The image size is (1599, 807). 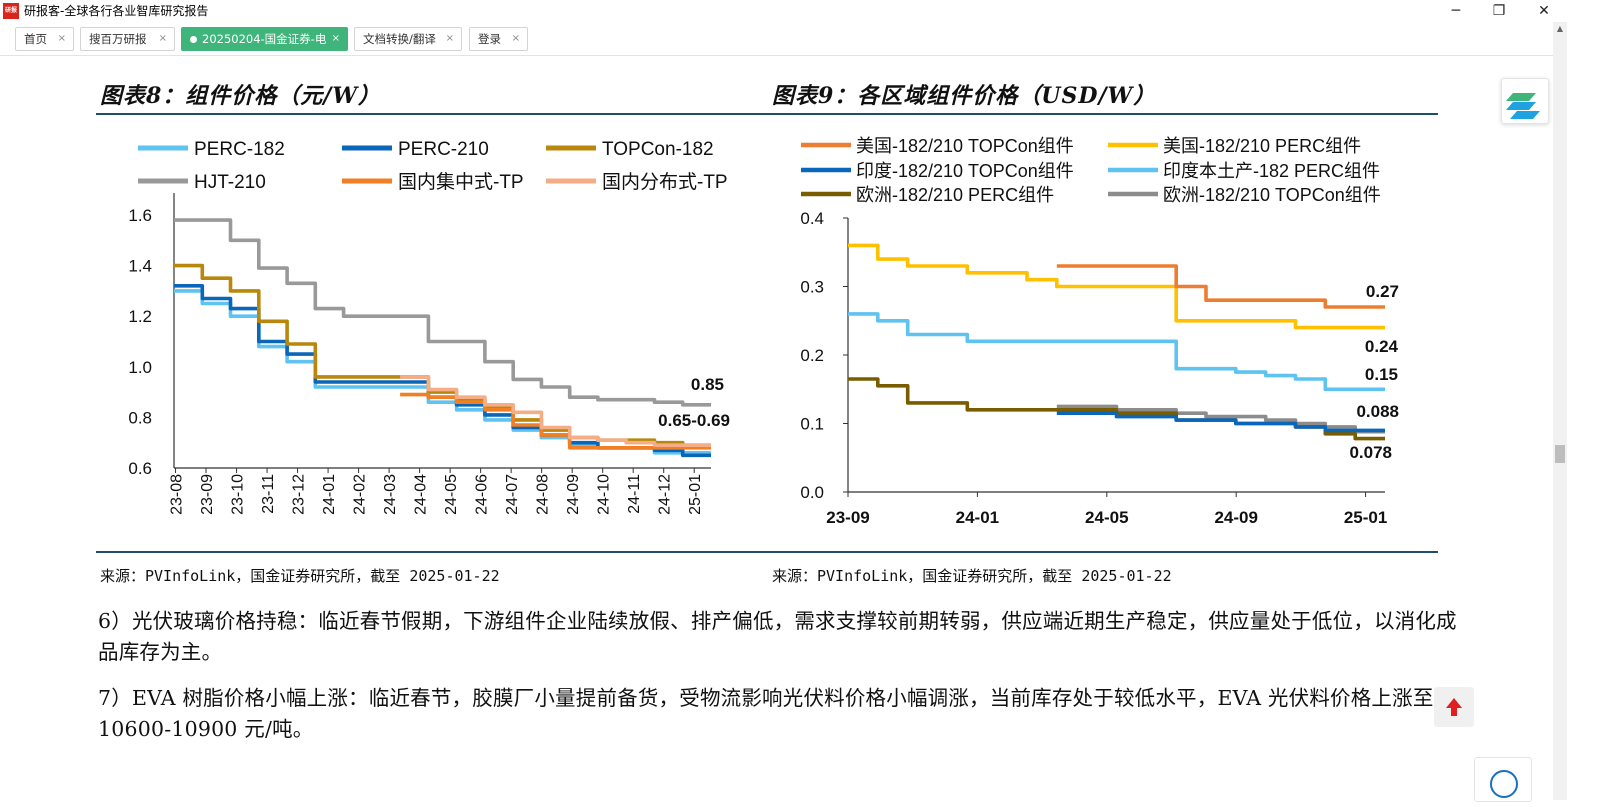 What do you see at coordinates (443, 149) in the screenshot?
I see `legend-label: PERC-210` at bounding box center [443, 149].